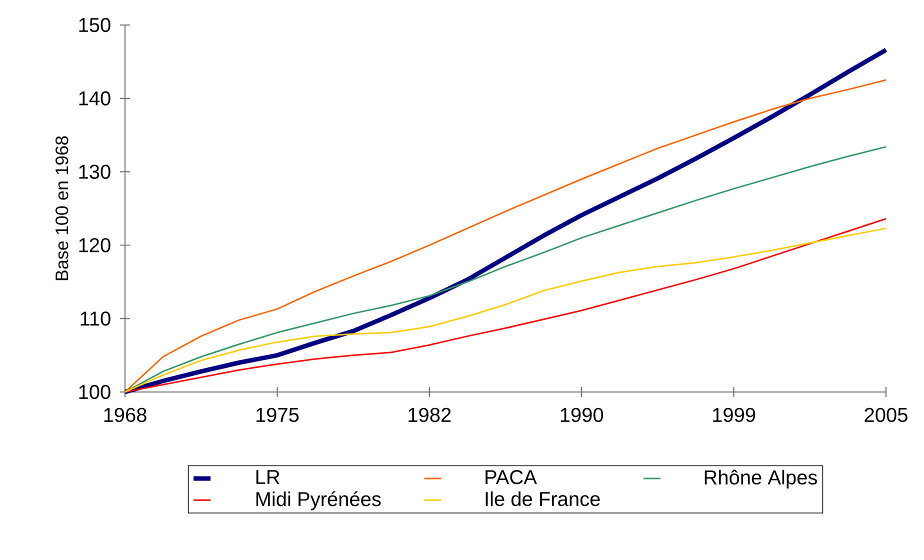 The height and width of the screenshot is (560, 924). What do you see at coordinates (94, 25) in the screenshot?
I see `y-tick-label: 150` at bounding box center [94, 25].